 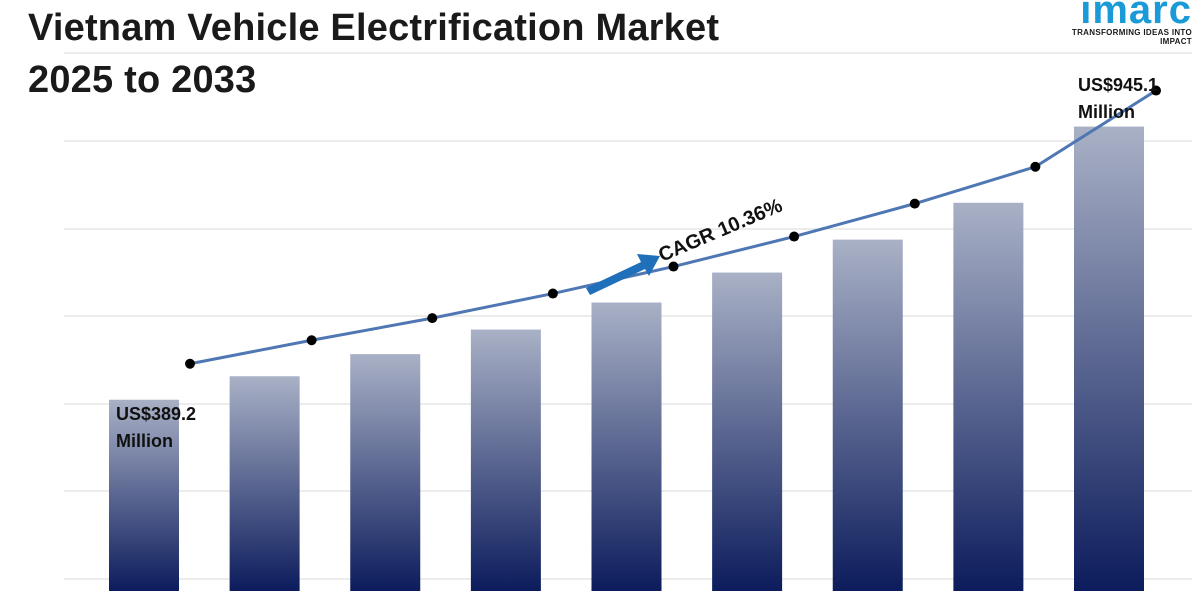 I want to click on bar-2031, so click(x=867, y=415).